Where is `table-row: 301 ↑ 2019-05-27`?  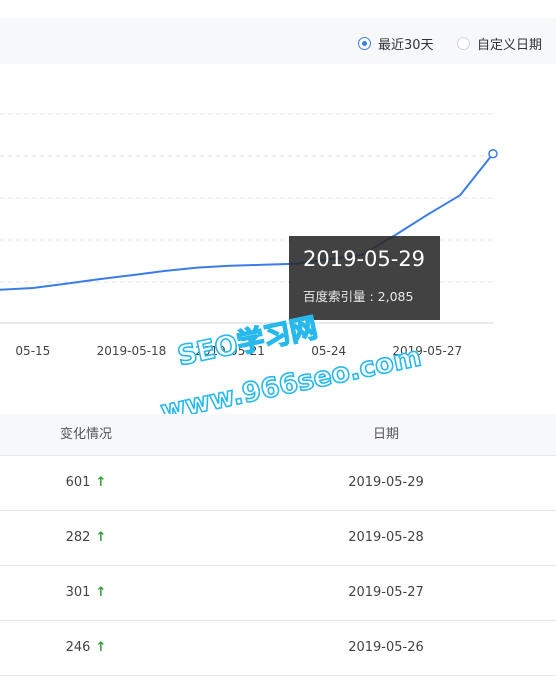
table-row: 301 ↑ 2019-05-27 is located at coordinates (278, 593).